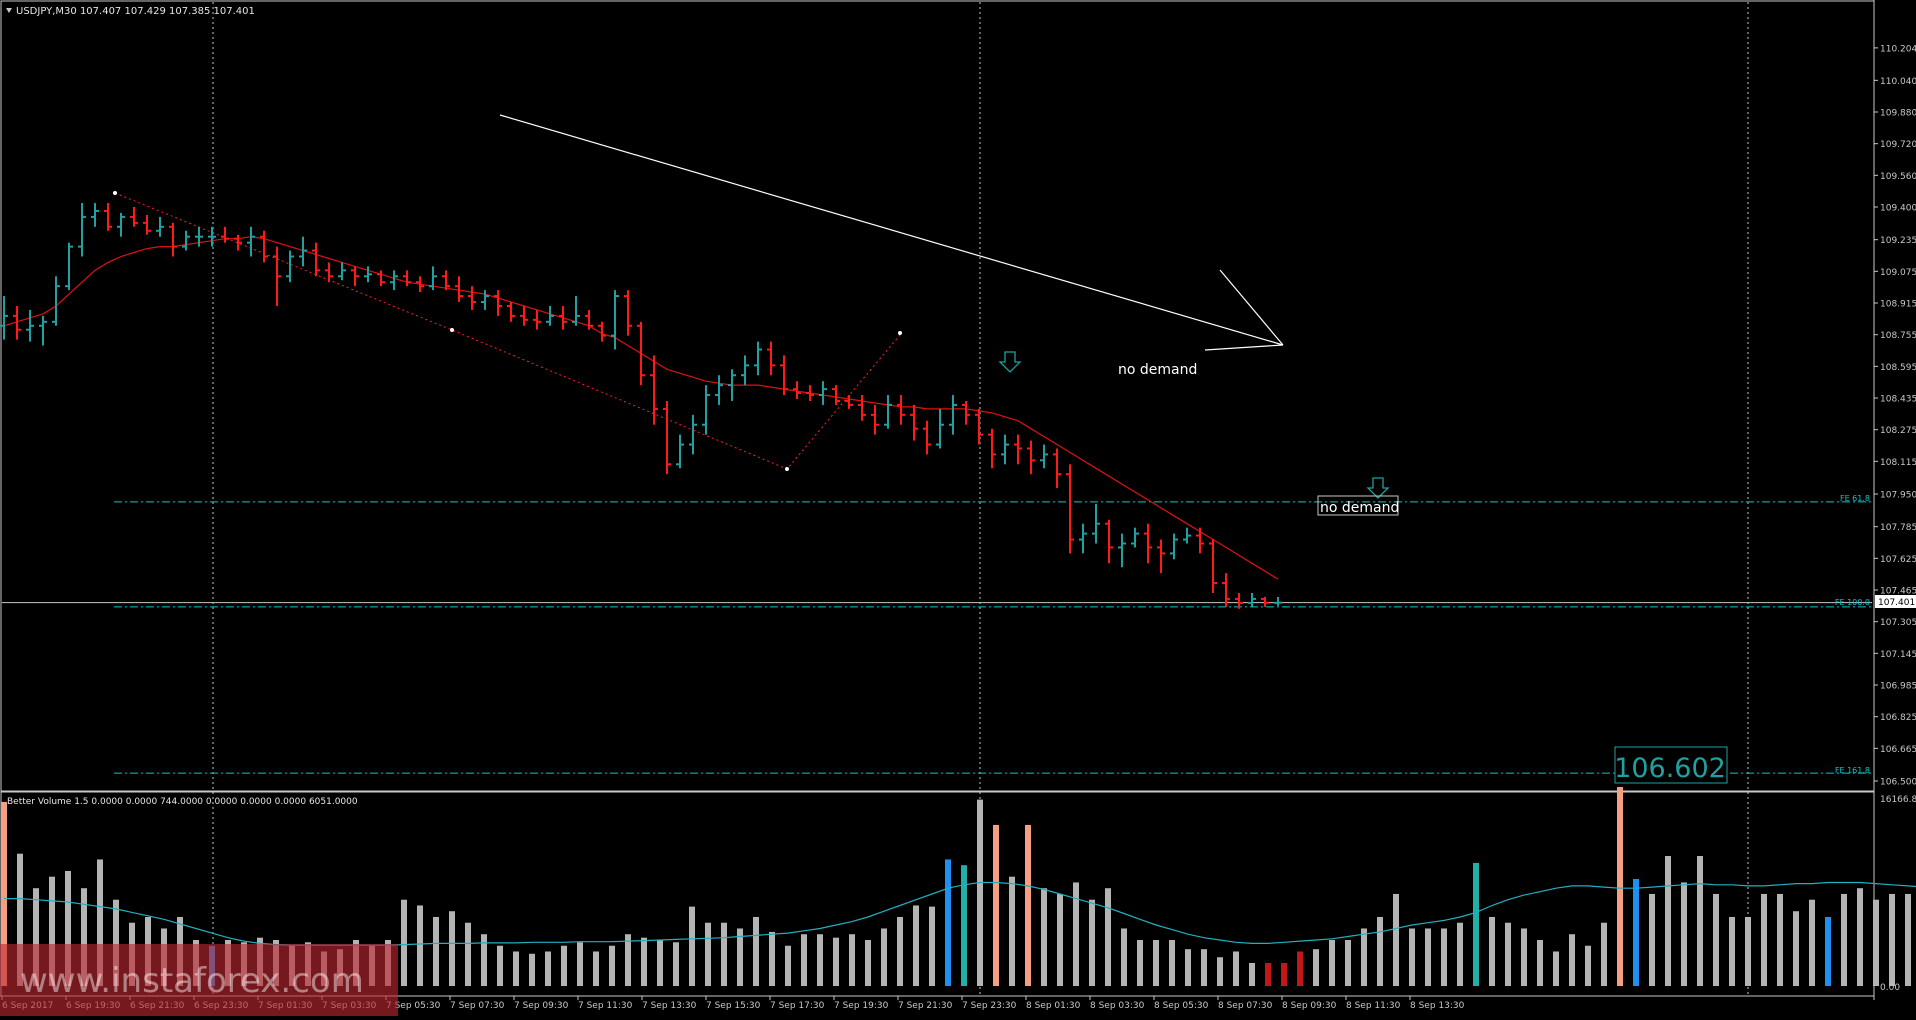 The width and height of the screenshot is (1916, 1020). Describe the element at coordinates (1898, 592) in the screenshot. I see `price-tick-label: 107.465` at that location.